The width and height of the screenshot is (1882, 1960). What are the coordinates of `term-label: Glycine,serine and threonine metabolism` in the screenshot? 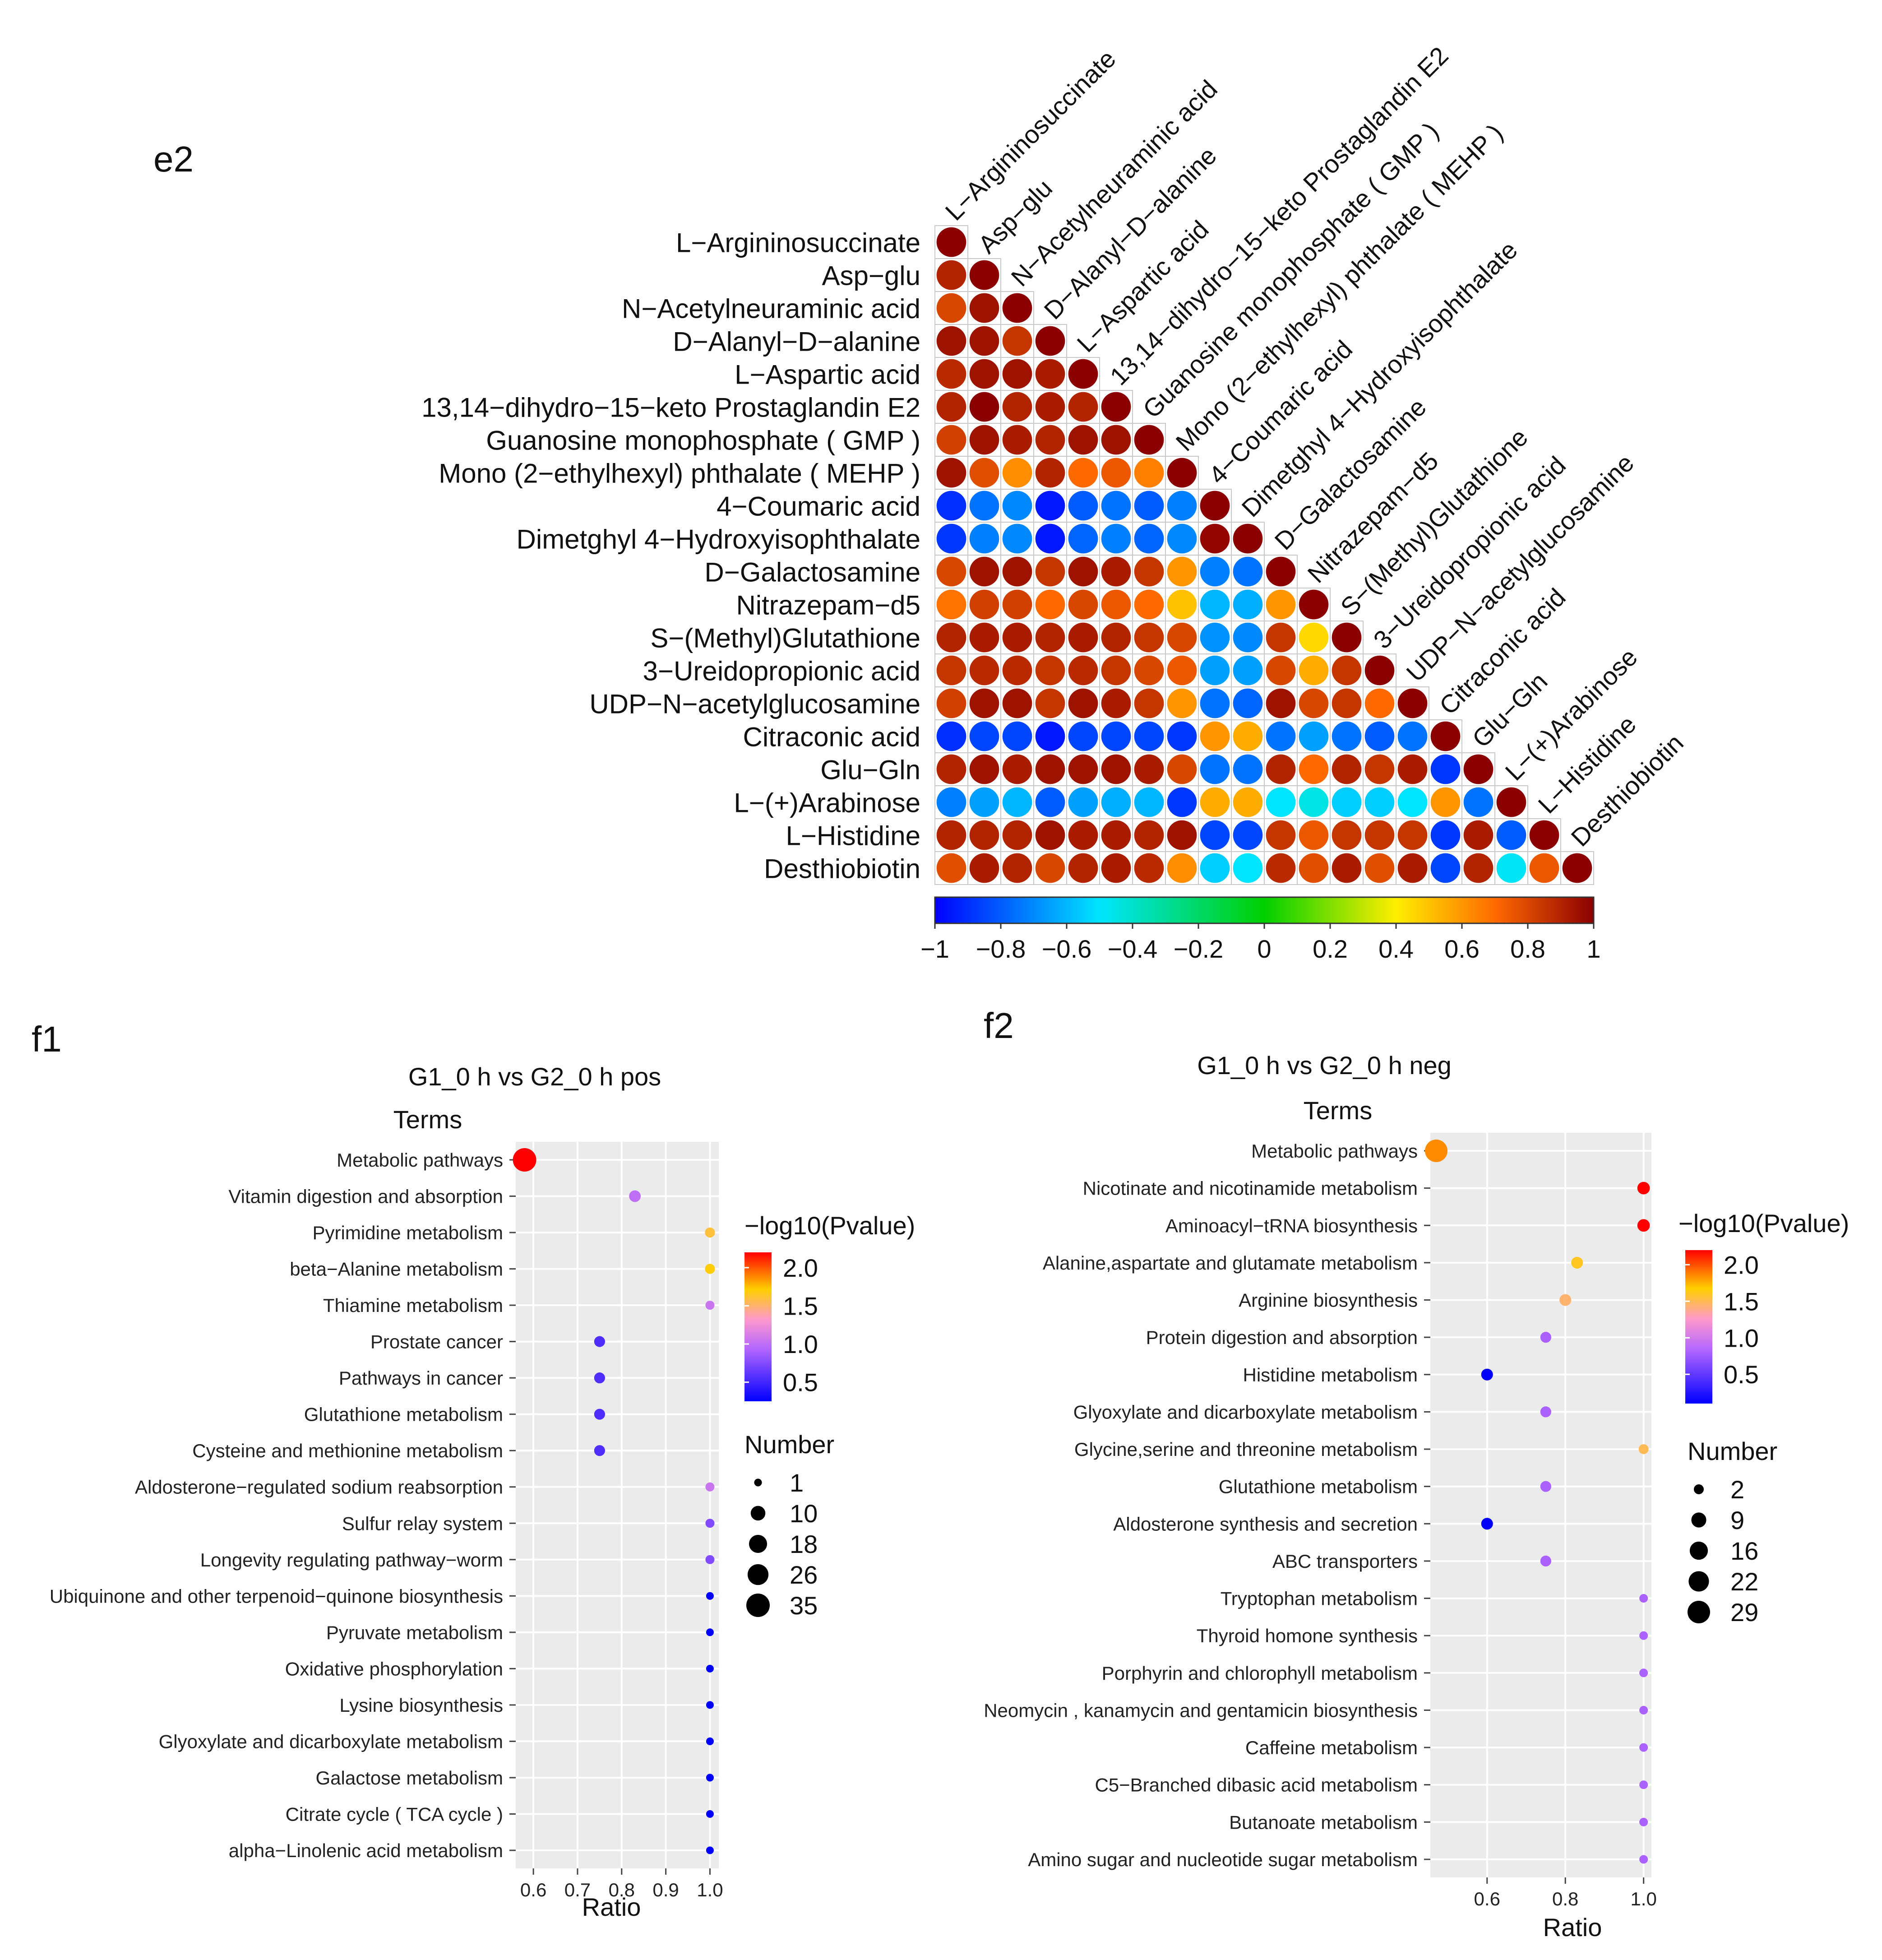 It's located at (1246, 1449).